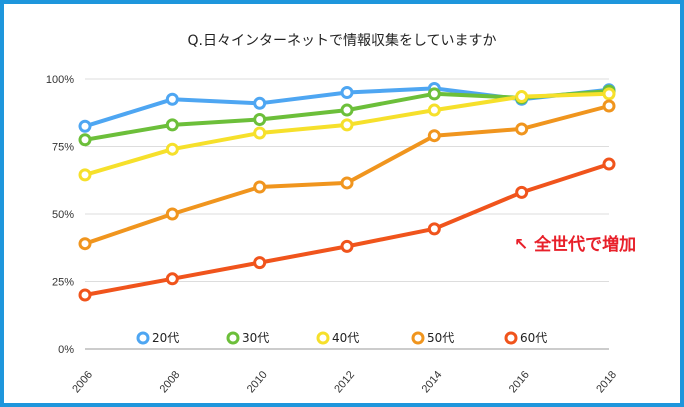 This screenshot has width=684, height=407. I want to click on annotation-text: ↖ 全世代で増加, so click(575, 244).